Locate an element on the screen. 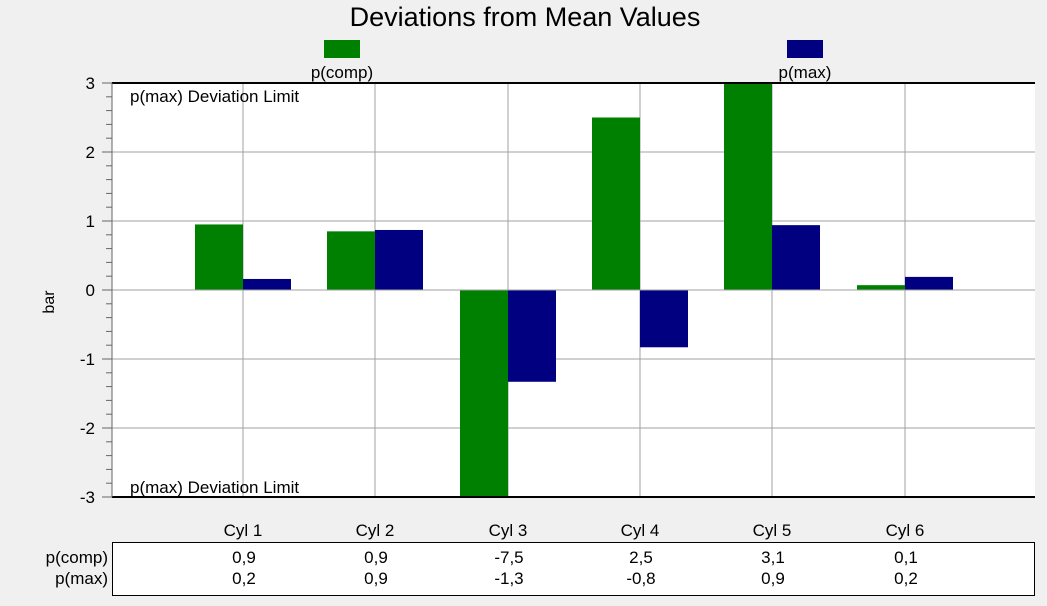 The image size is (1047, 606). y-tick-label: -2 is located at coordinates (87, 428).